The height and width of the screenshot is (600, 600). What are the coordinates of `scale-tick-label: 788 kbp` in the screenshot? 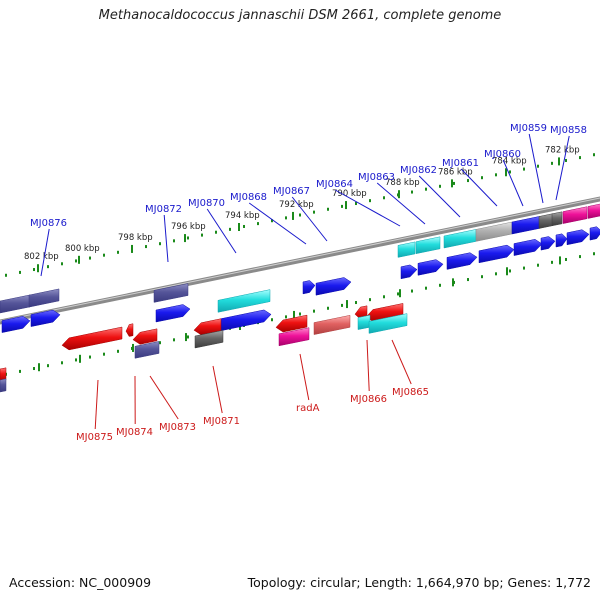 It's located at (402, 183).